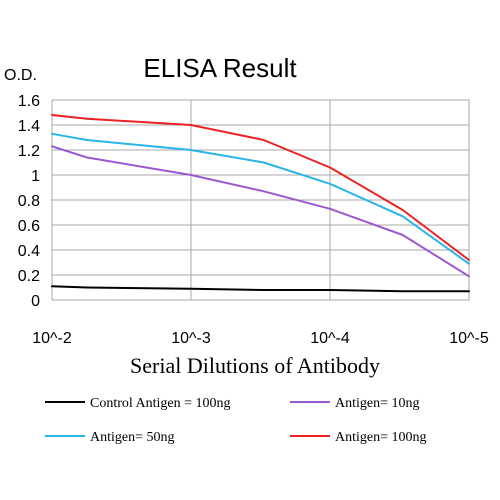 The width and height of the screenshot is (500, 500). I want to click on x-tick-labels: 10^-2 10^-3 10^-4 10^-5, so click(260, 338).